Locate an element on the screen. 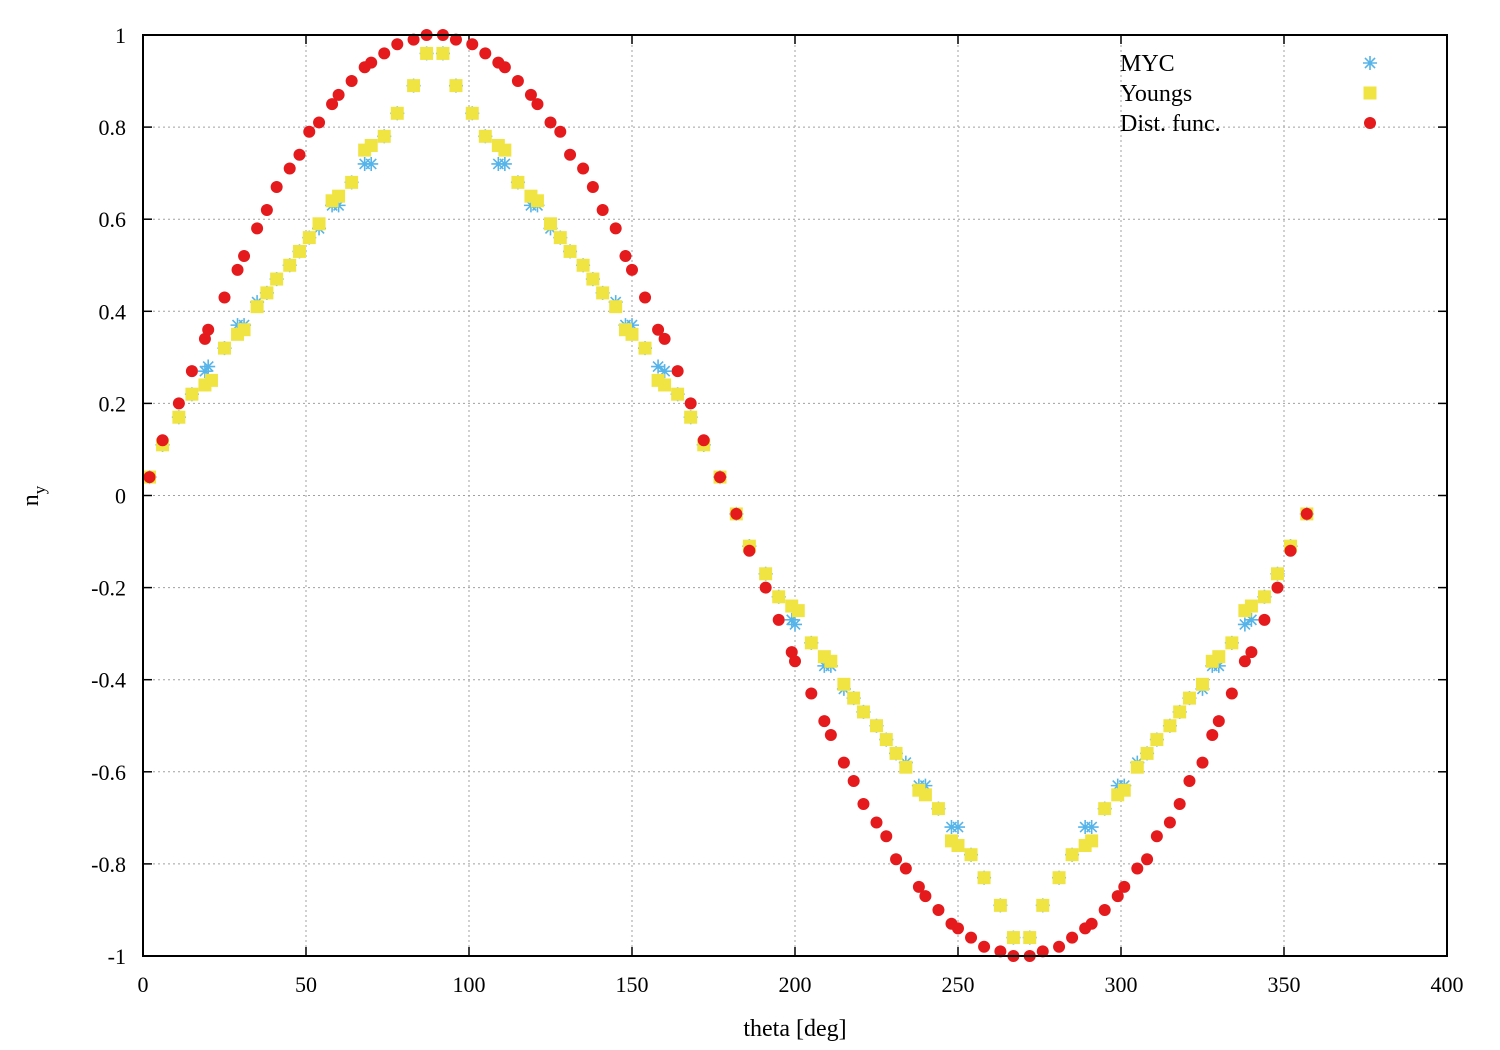 This screenshot has width=1500, height=1050. legend-marker-dist-func is located at coordinates (1370, 123).